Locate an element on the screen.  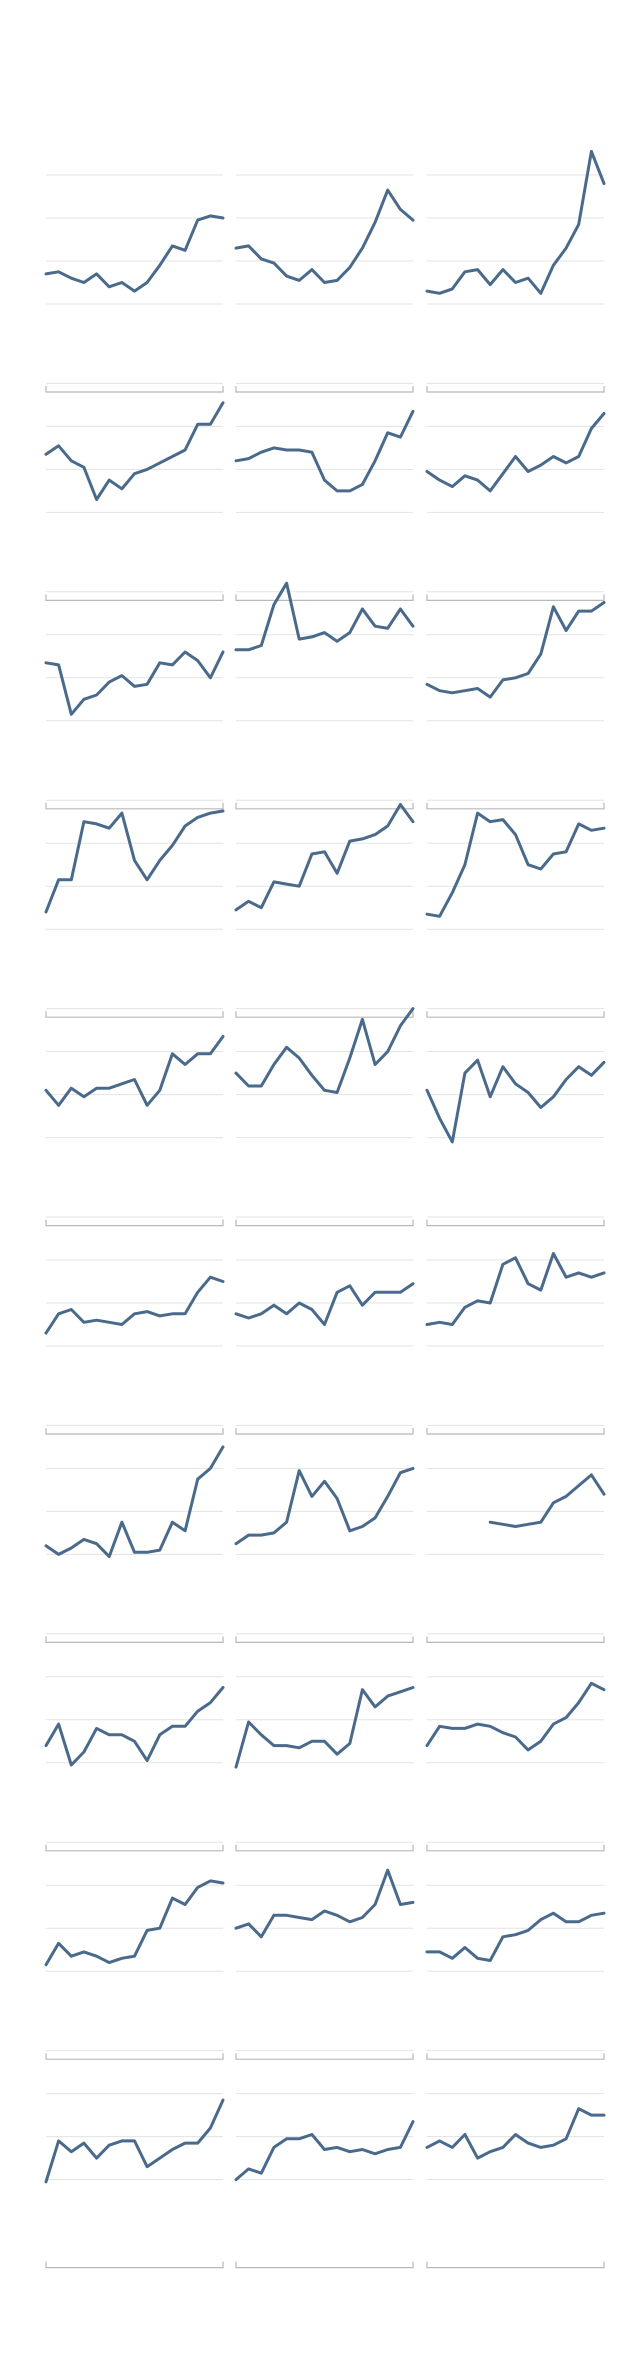
panel-r6-c3 is located at coordinates (515, 1325).